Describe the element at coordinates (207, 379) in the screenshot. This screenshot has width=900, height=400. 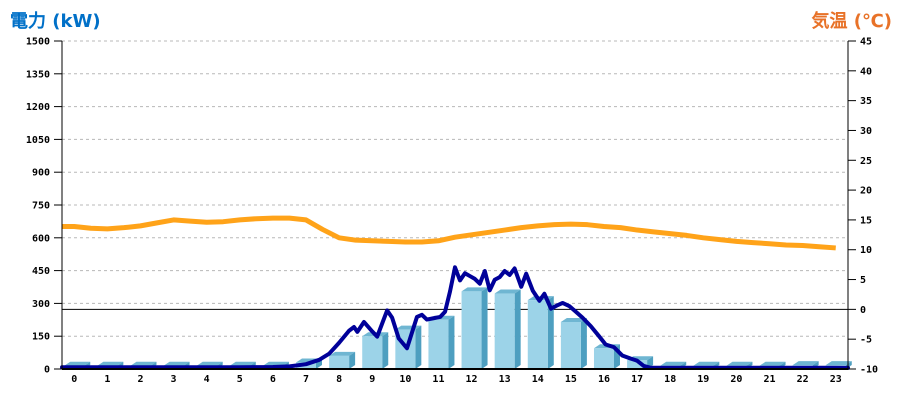
I see `x-tick-label: 4` at that location.